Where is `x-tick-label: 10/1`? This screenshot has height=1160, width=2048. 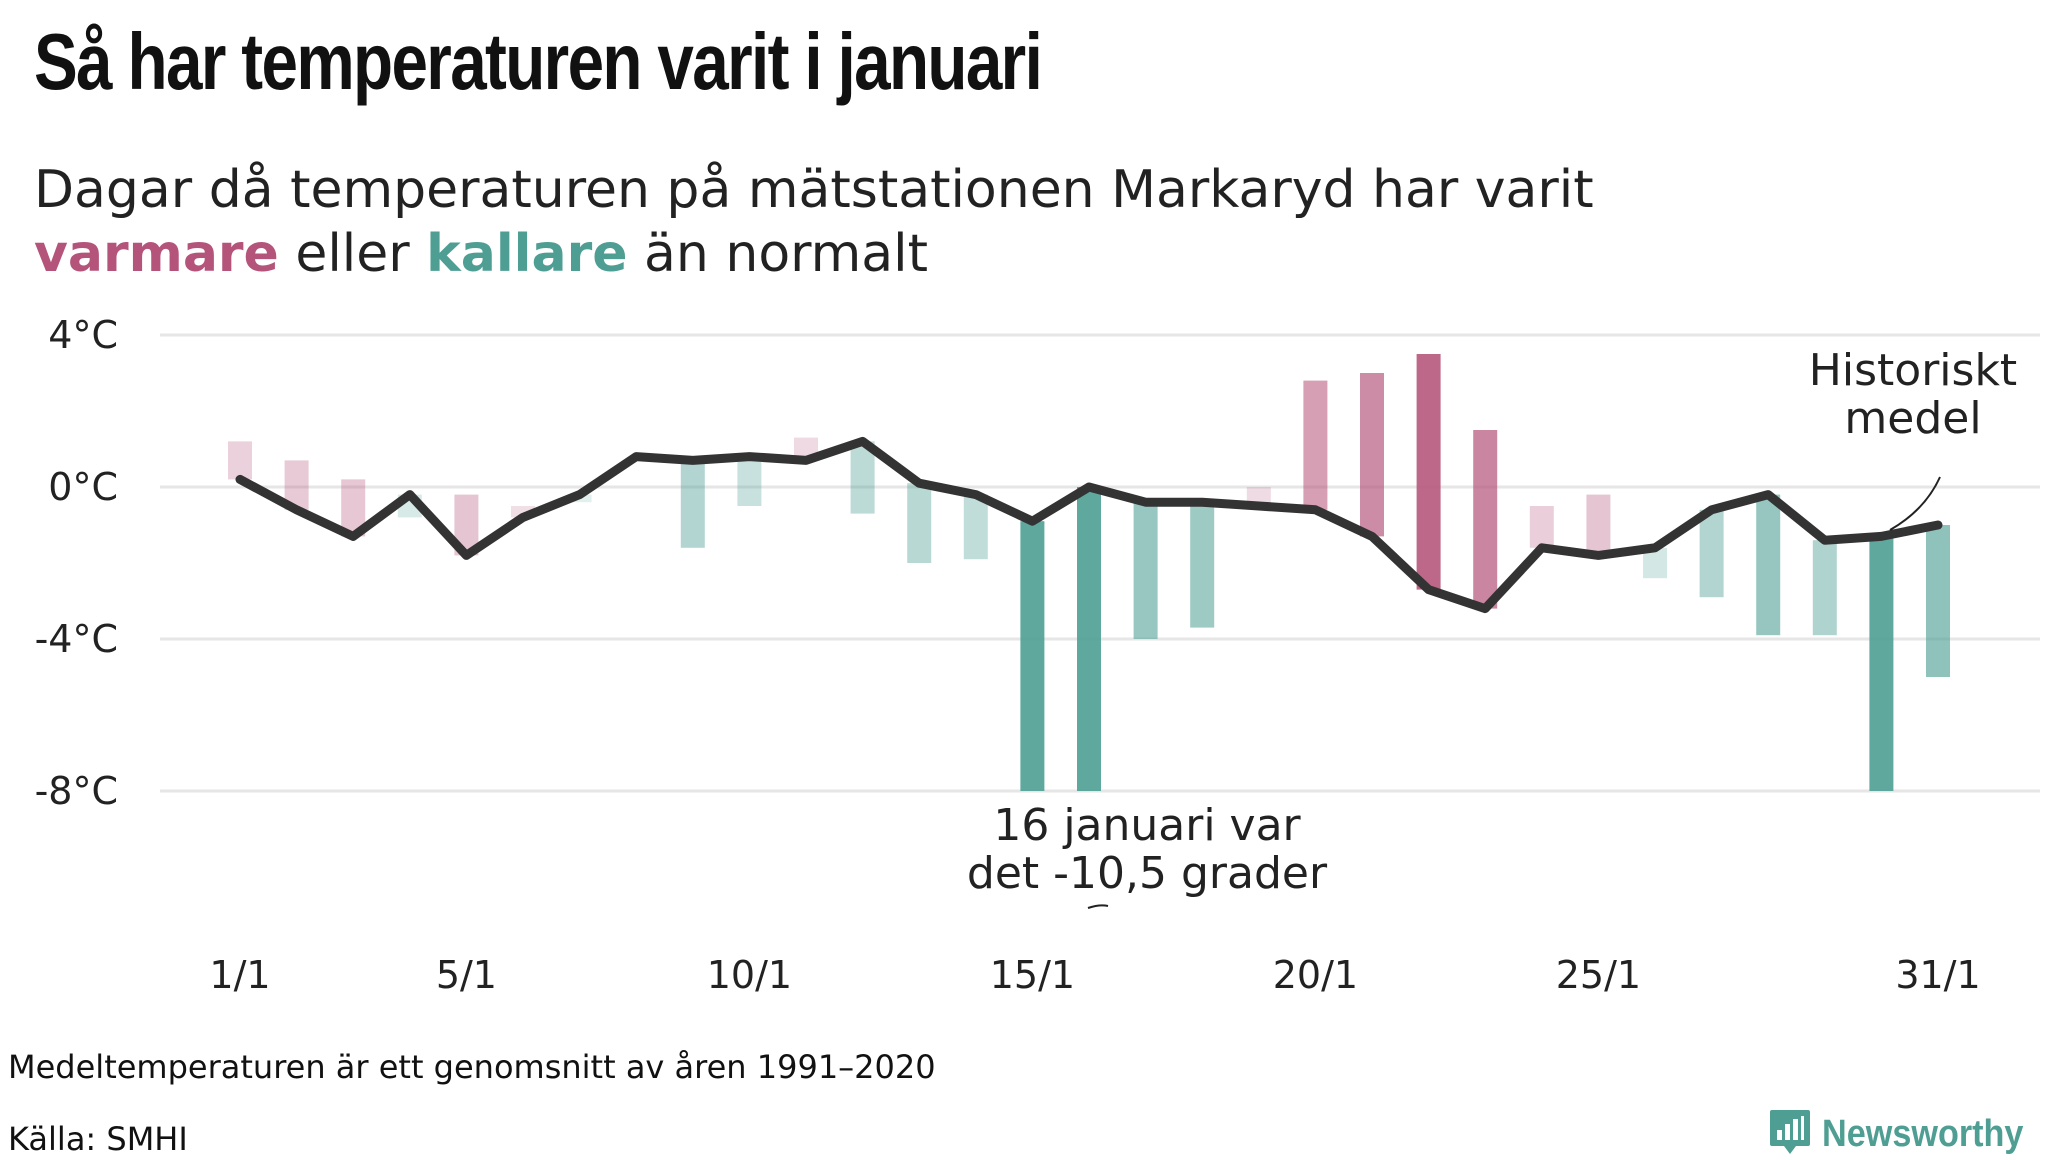
x-tick-label: 10/1 is located at coordinates (749, 975).